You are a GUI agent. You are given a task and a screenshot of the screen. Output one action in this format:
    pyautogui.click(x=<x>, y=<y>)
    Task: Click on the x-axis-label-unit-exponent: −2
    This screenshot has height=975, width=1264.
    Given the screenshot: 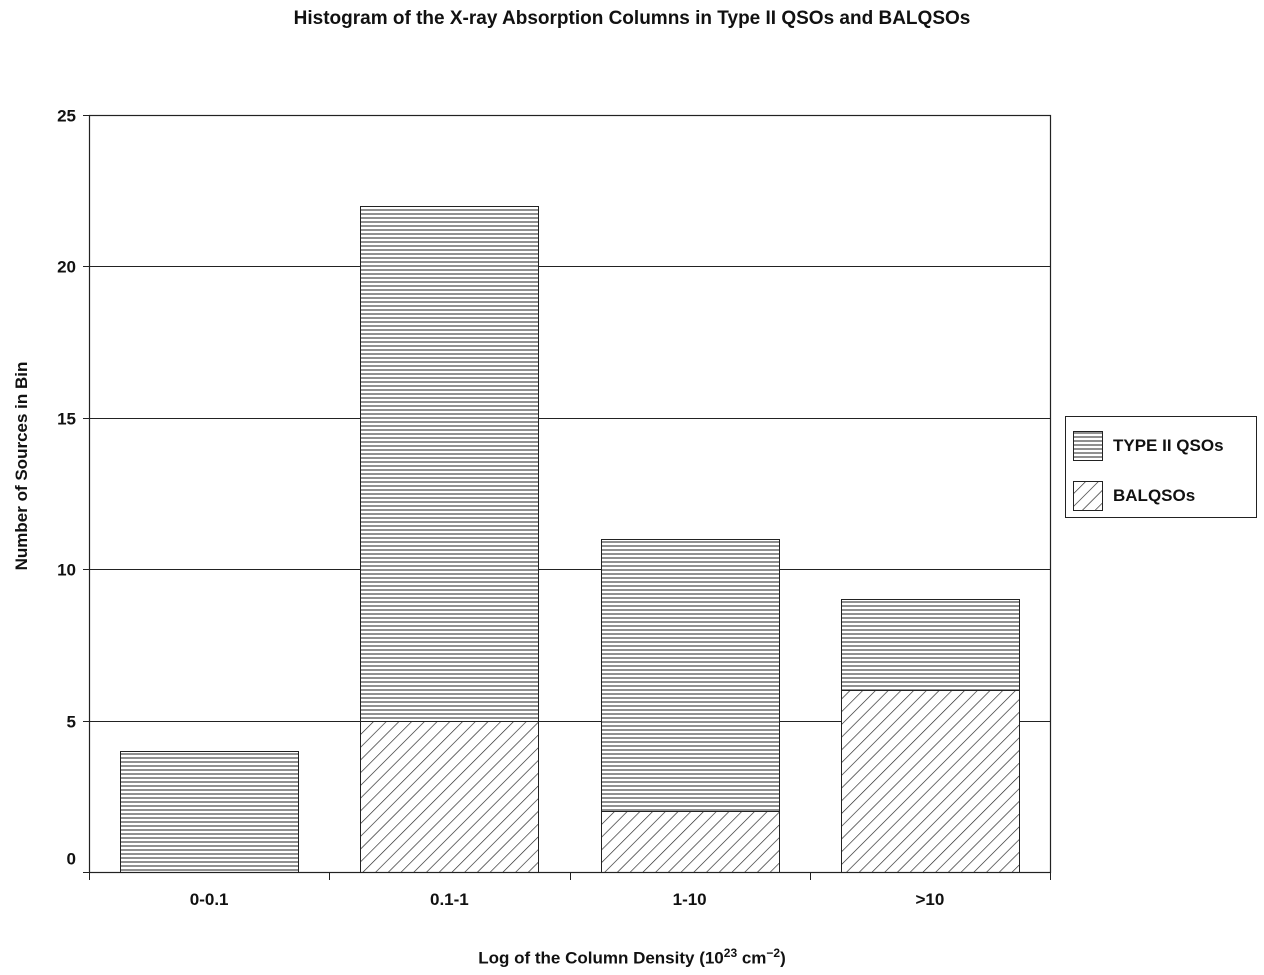 What is the action you would take?
    pyautogui.click(x=773, y=953)
    